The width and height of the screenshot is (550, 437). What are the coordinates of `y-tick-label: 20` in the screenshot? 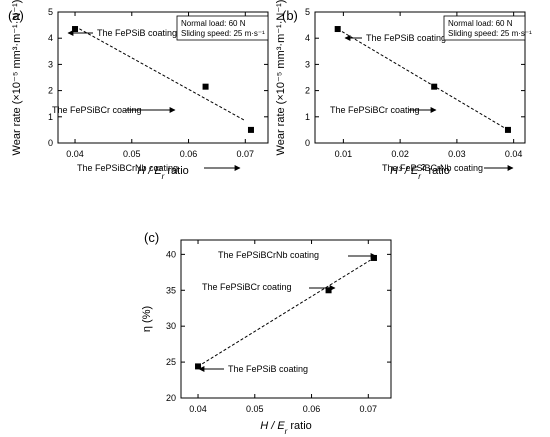 It's located at (171, 398).